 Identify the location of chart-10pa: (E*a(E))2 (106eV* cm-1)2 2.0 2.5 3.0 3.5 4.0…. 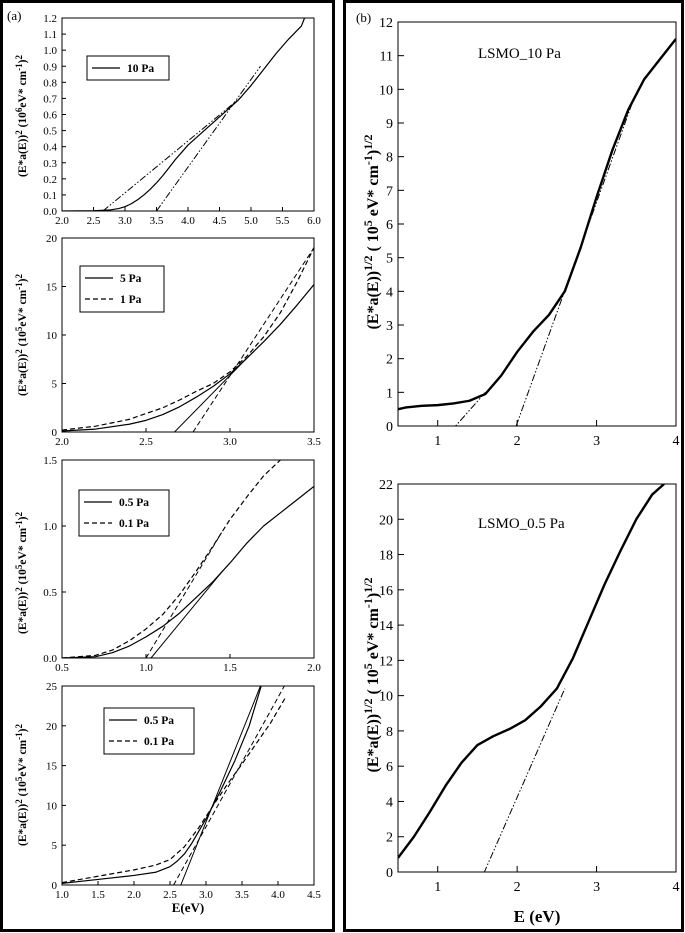
(167, 120).